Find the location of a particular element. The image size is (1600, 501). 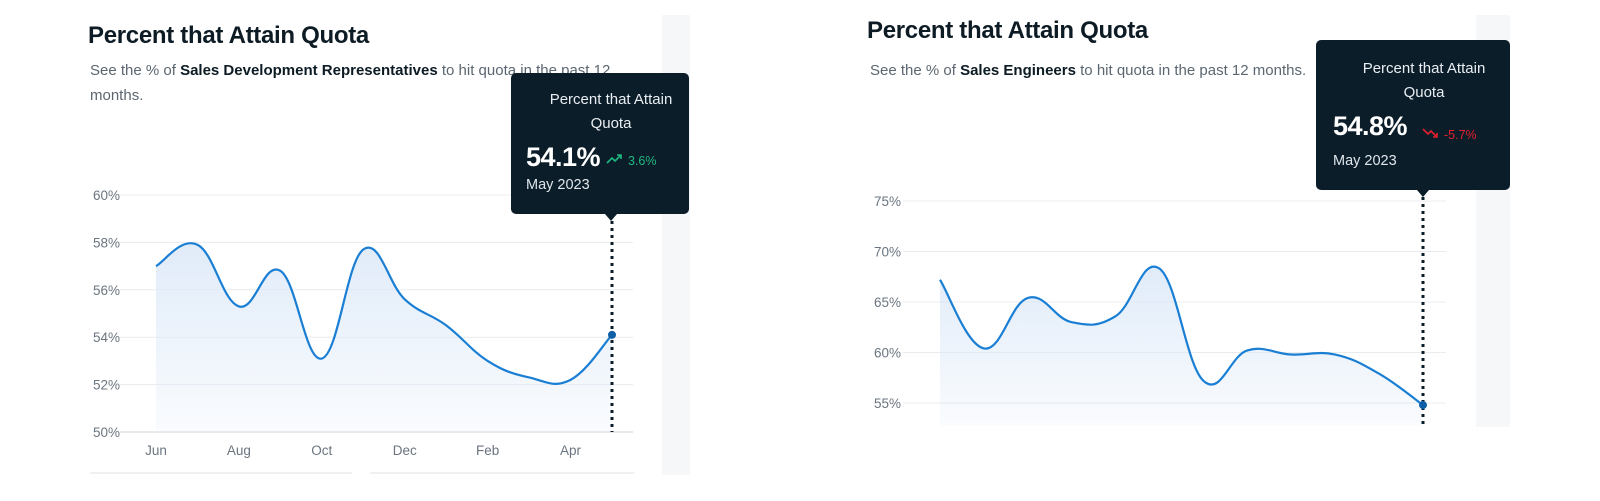

x-tick-label: Jun is located at coordinates (156, 450).